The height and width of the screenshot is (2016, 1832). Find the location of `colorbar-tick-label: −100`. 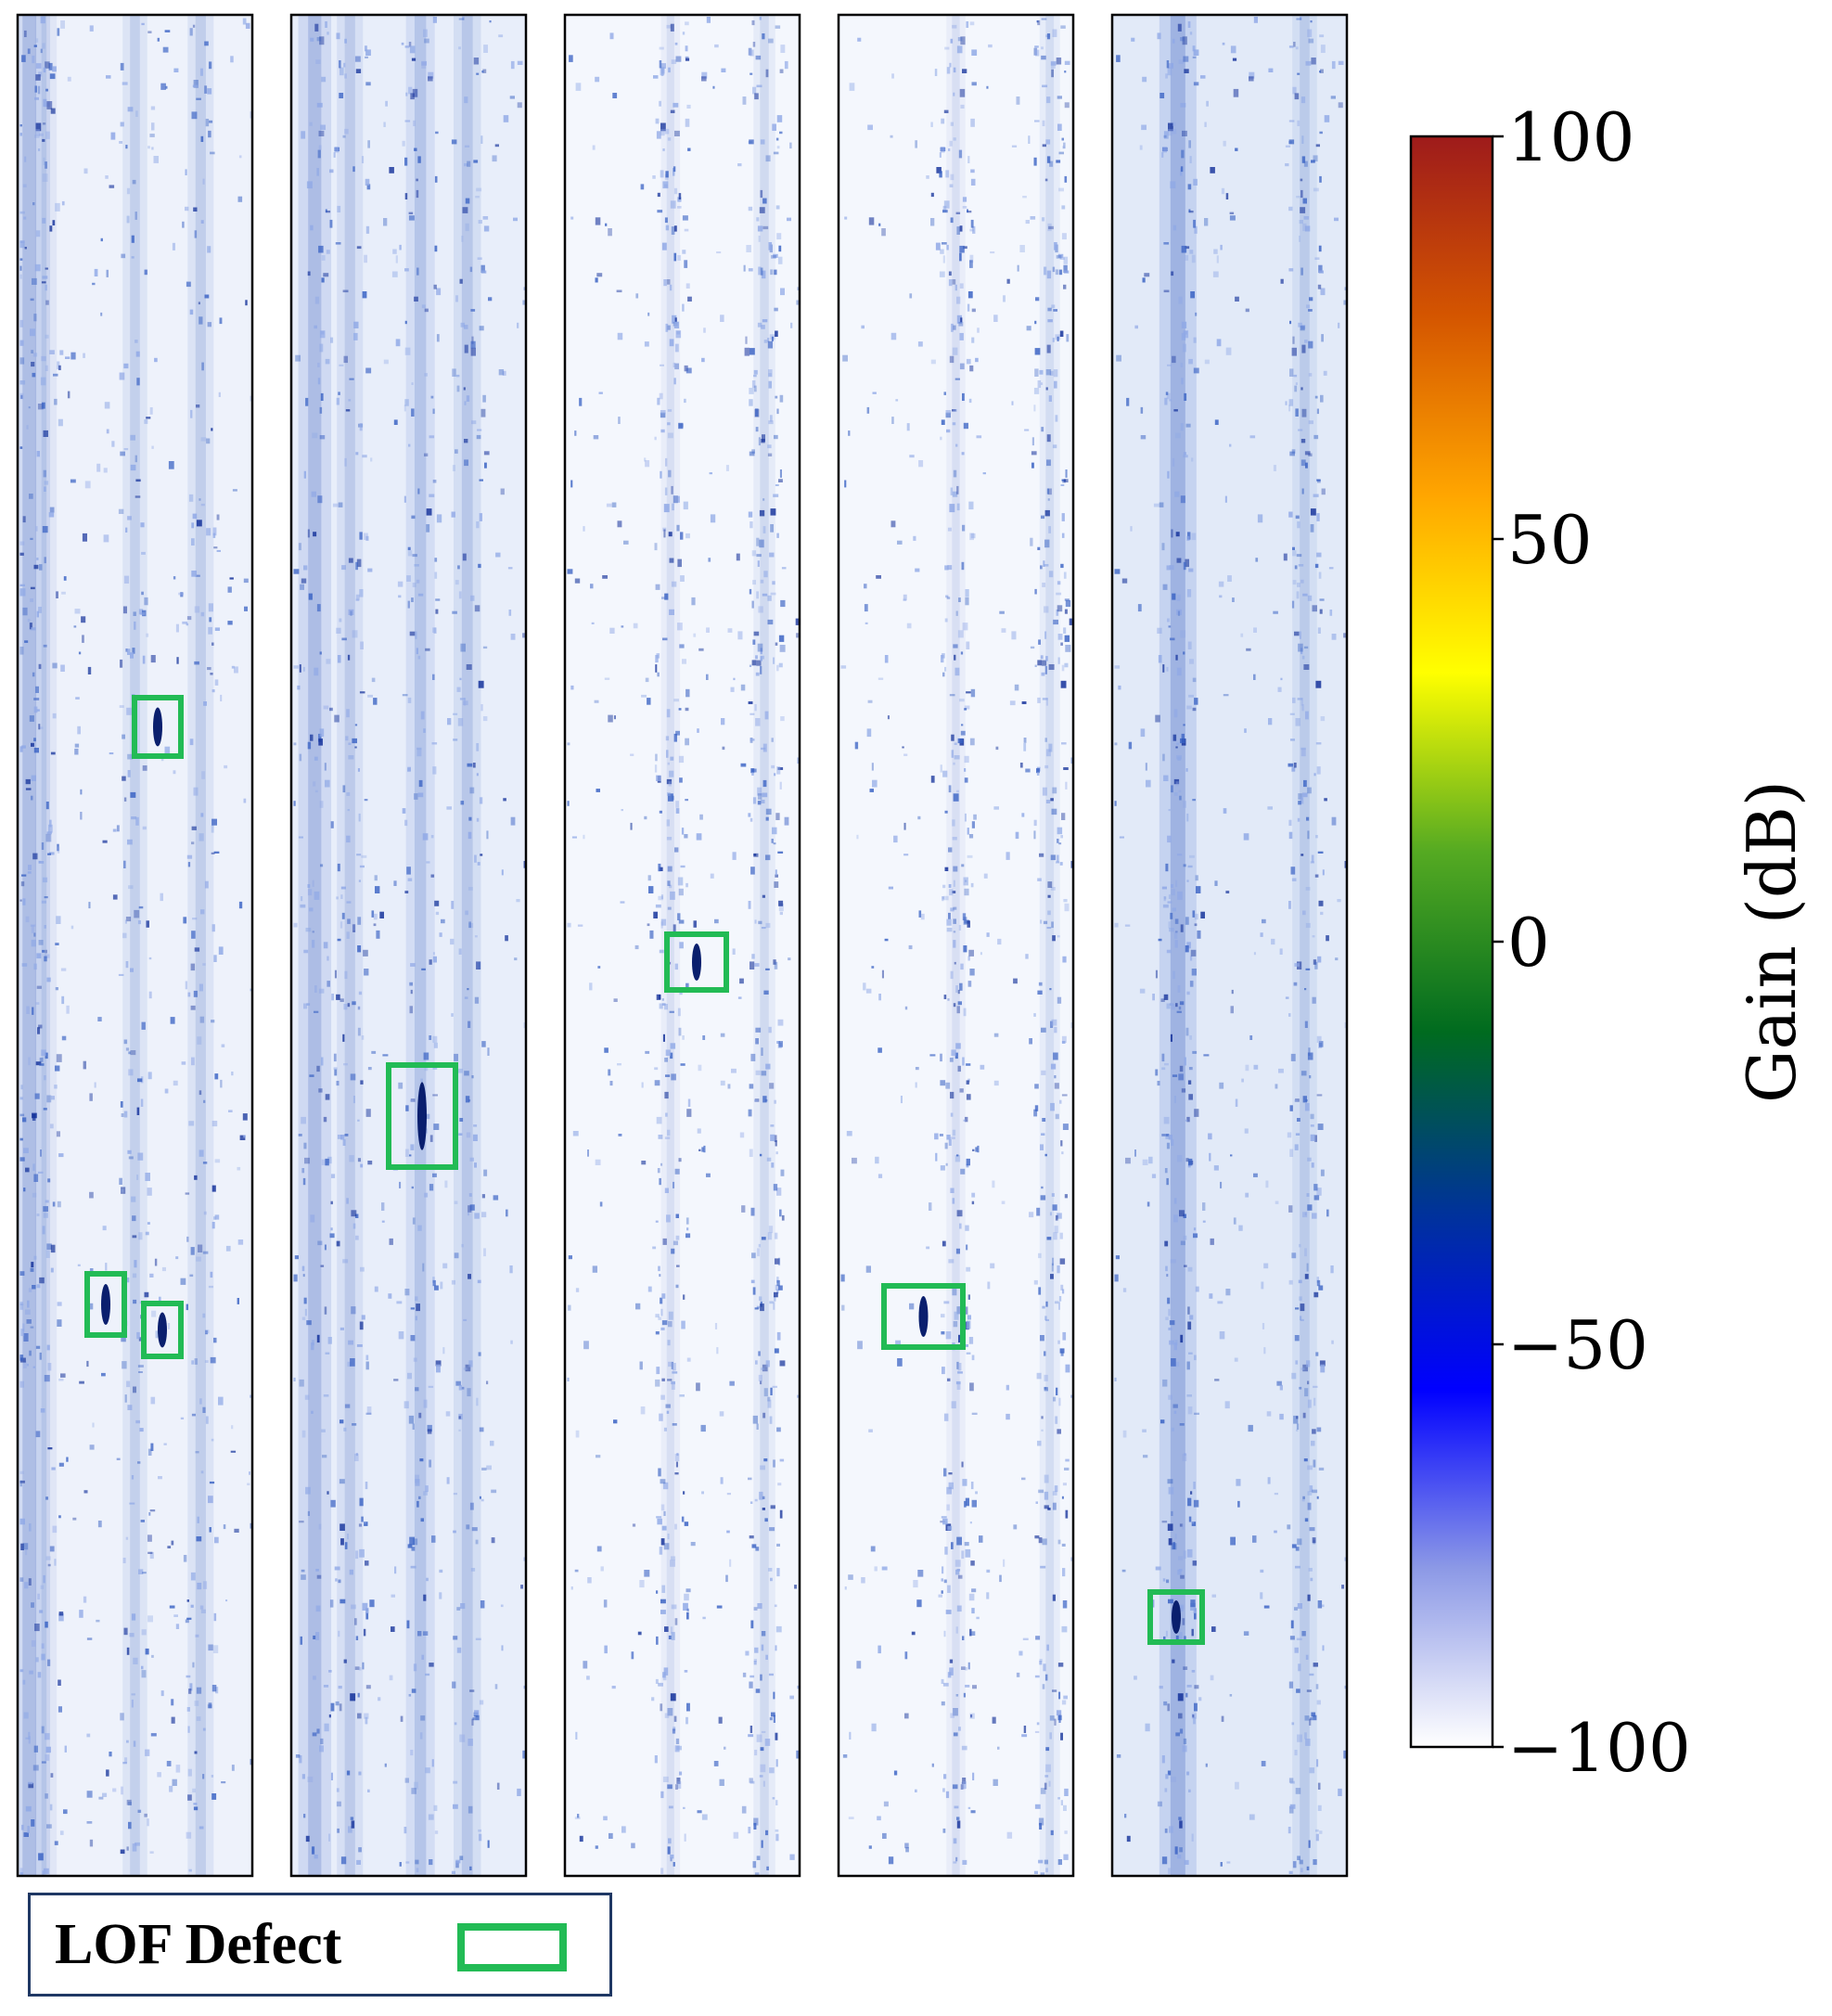

colorbar-tick-label: −100 is located at coordinates (1599, 1748).